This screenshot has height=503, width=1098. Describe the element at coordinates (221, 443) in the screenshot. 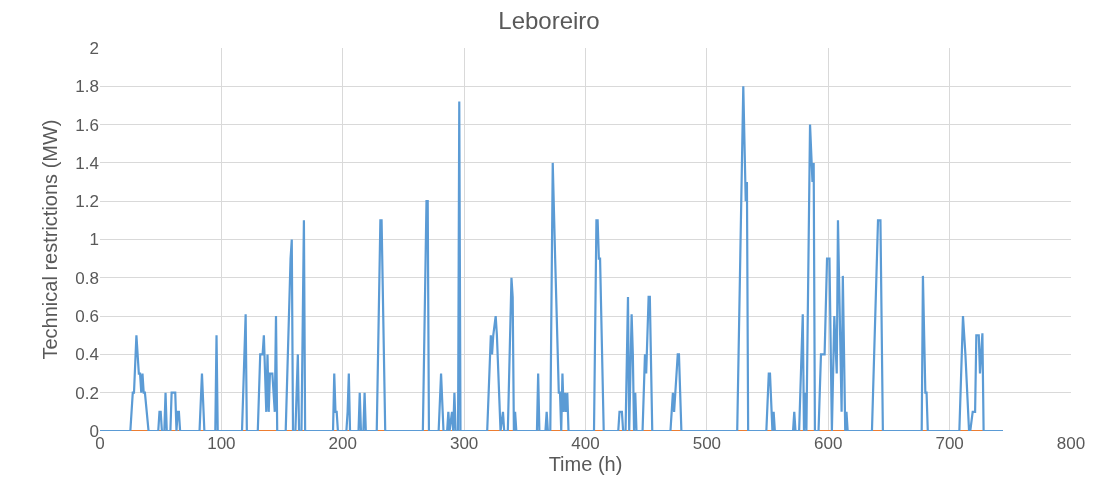

I see `x-tick-label: 100` at that location.